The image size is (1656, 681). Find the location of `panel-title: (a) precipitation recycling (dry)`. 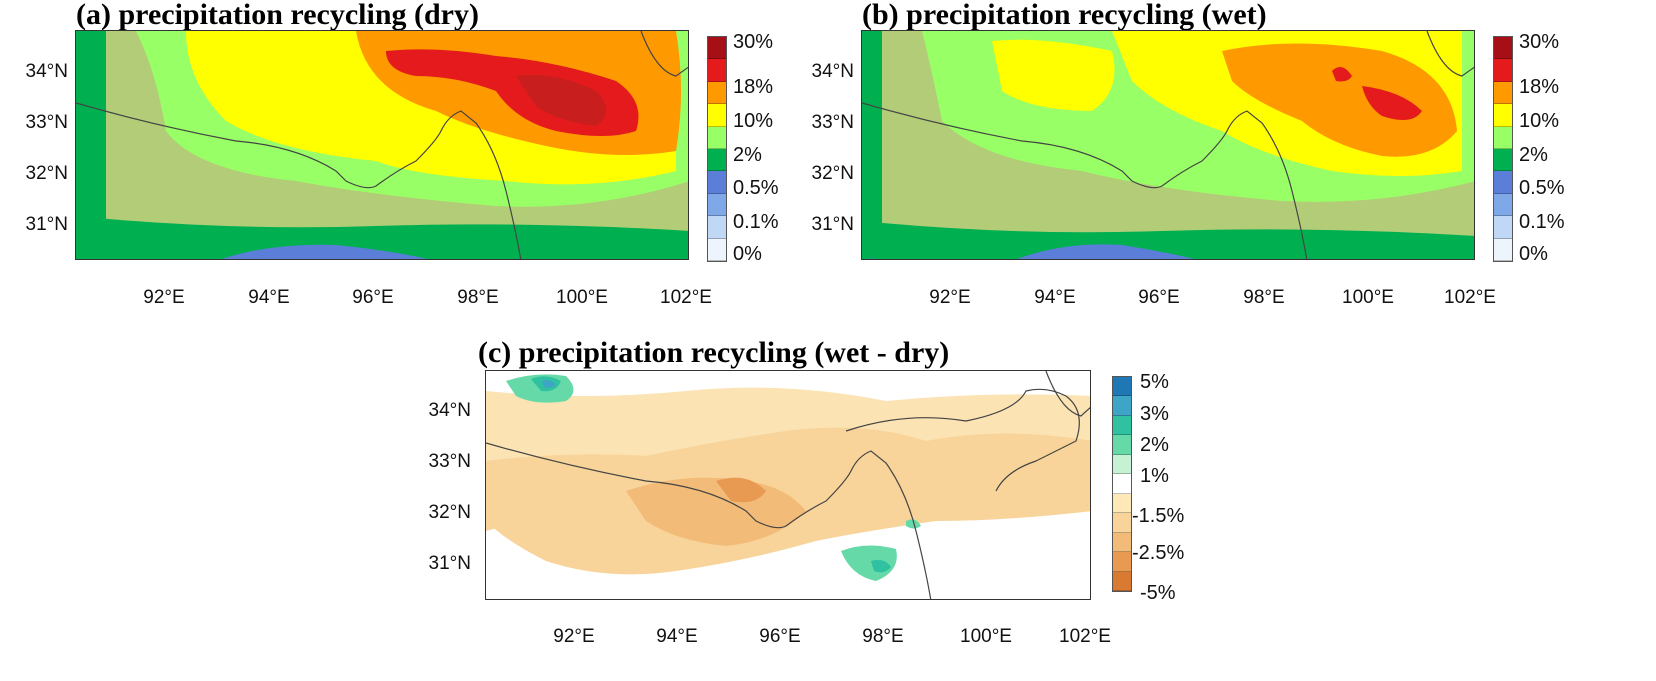

panel-title: (a) precipitation recycling (dry) is located at coordinates (277, 15).